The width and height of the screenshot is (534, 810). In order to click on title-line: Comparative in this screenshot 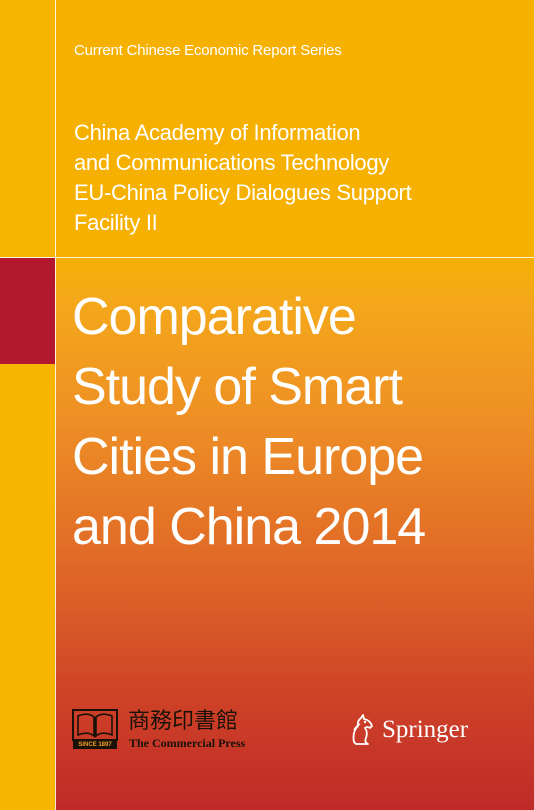, I will do `click(214, 317)`.